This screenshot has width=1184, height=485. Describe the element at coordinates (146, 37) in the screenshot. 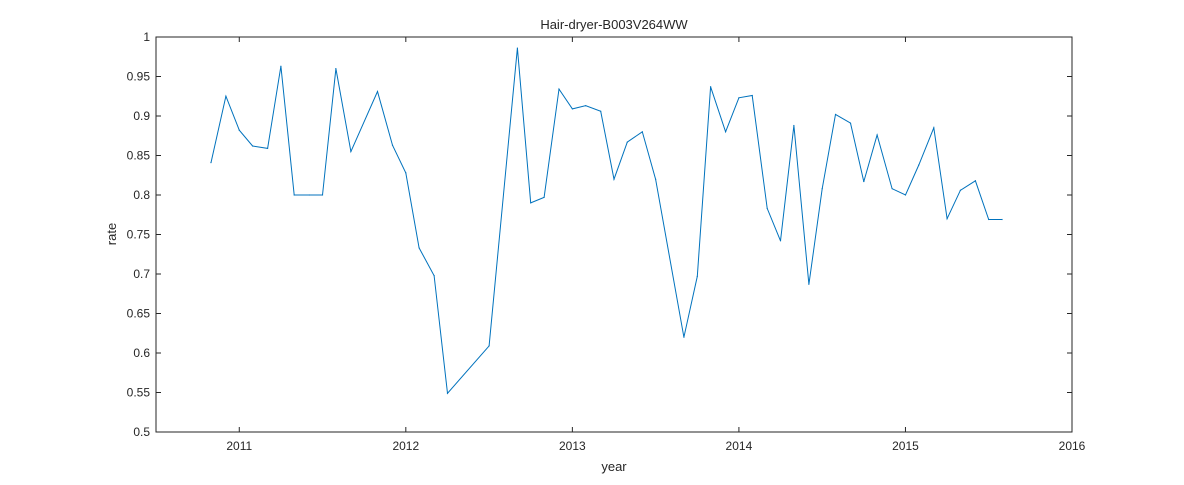

I see `y-tick-label: 1` at that location.